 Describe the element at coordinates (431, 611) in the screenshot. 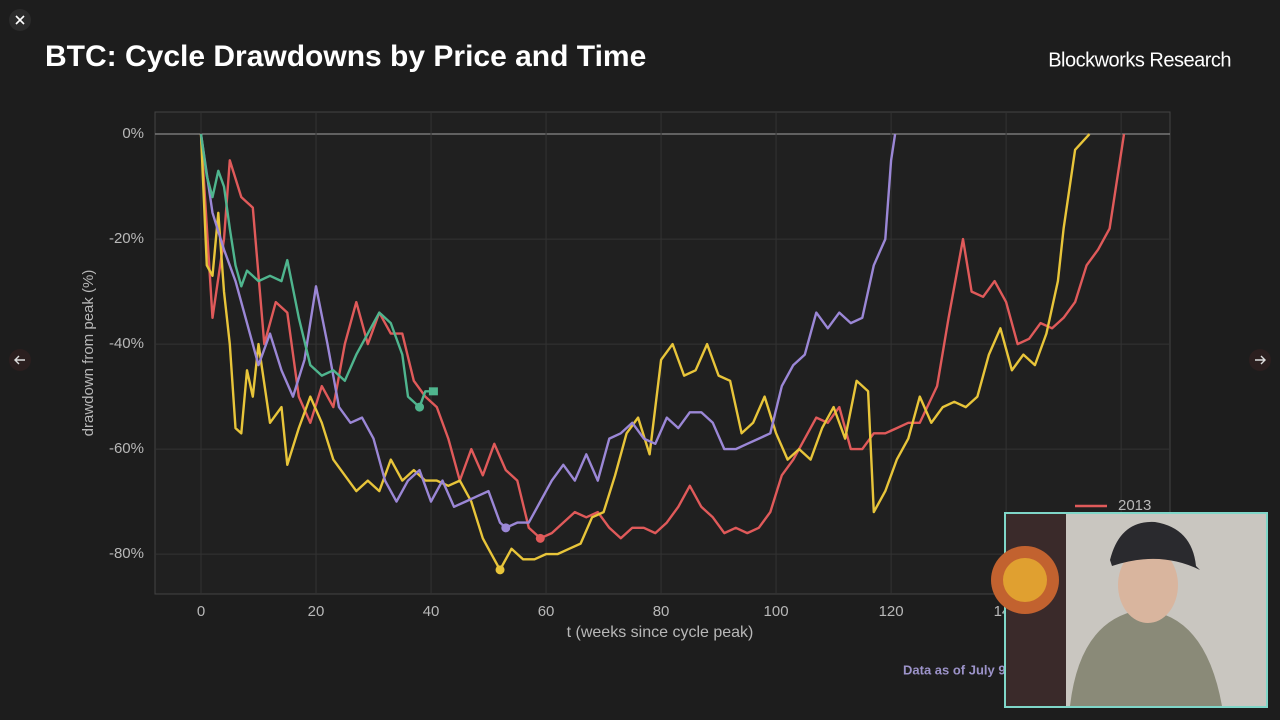

I see `x-tick-label: 40` at that location.